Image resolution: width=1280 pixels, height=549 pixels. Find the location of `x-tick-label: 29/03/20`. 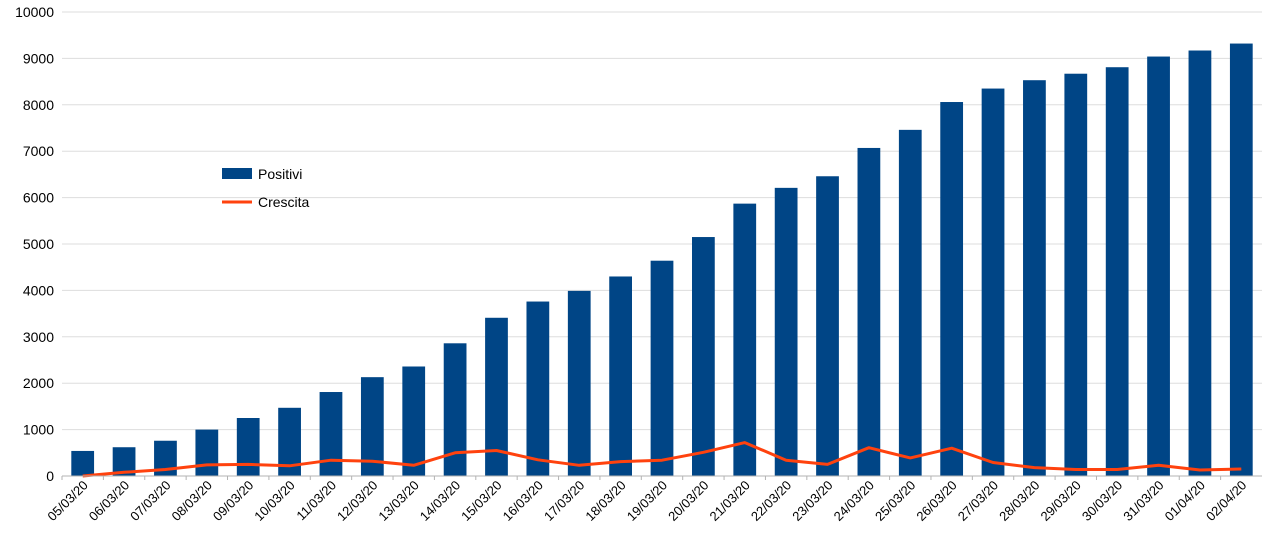

x-tick-label: 29/03/20 is located at coordinates (1061, 501).